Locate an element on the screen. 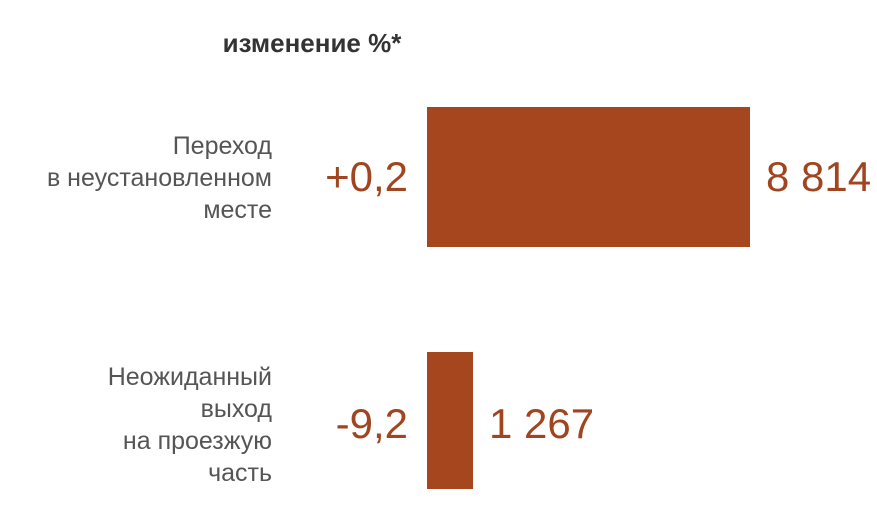 The height and width of the screenshot is (516, 877). category-label-line: Переход is located at coordinates (223, 146).